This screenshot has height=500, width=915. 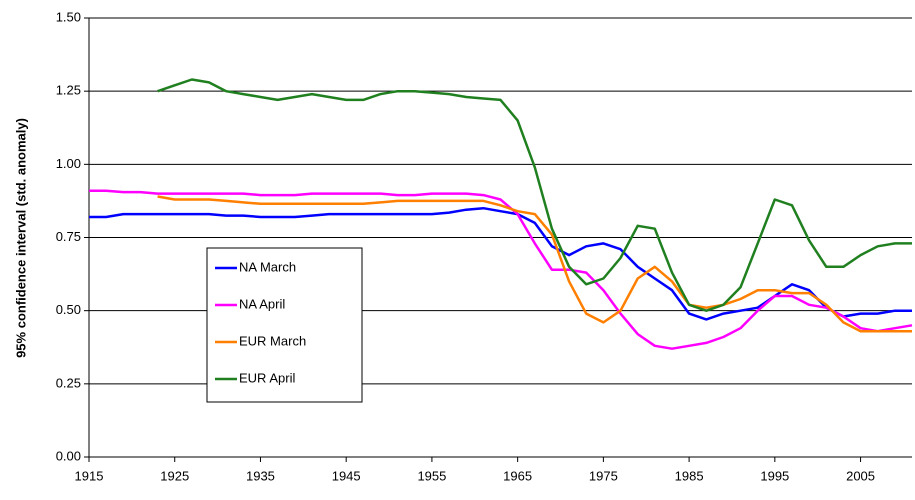 I want to click on x-tick-label: 1925, so click(x=174, y=475).